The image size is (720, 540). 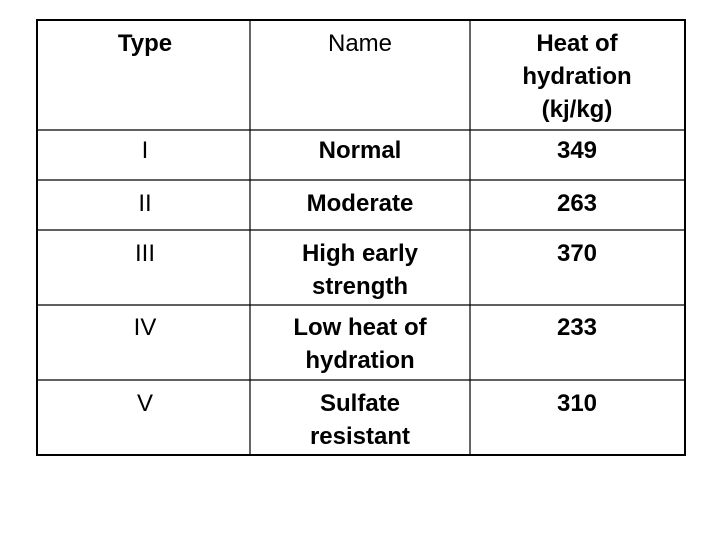 I want to click on heat-cell: 263, so click(x=577, y=203).